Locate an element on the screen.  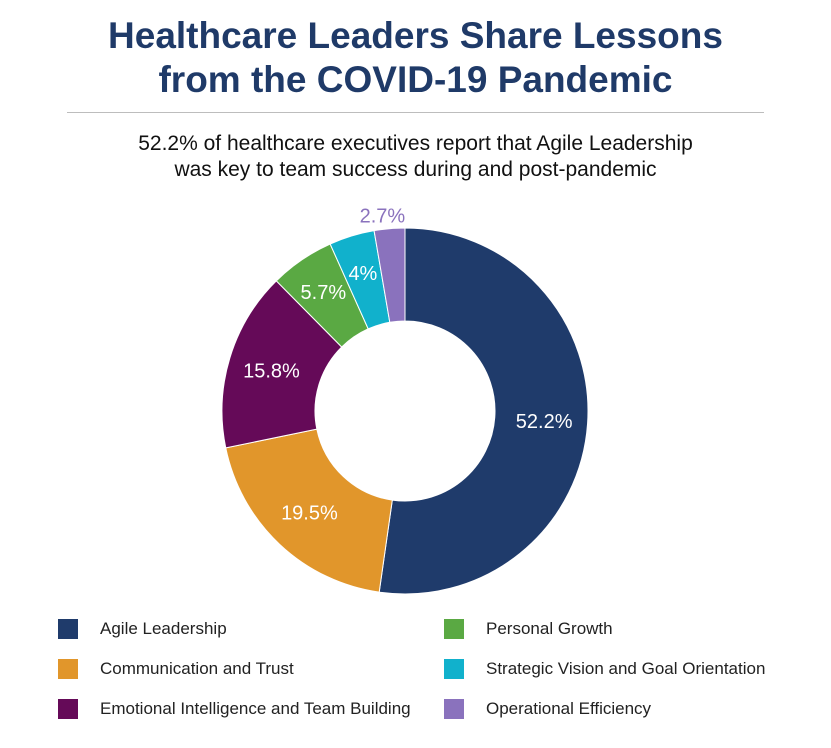
data-label: 2.7% is located at coordinates (383, 217).